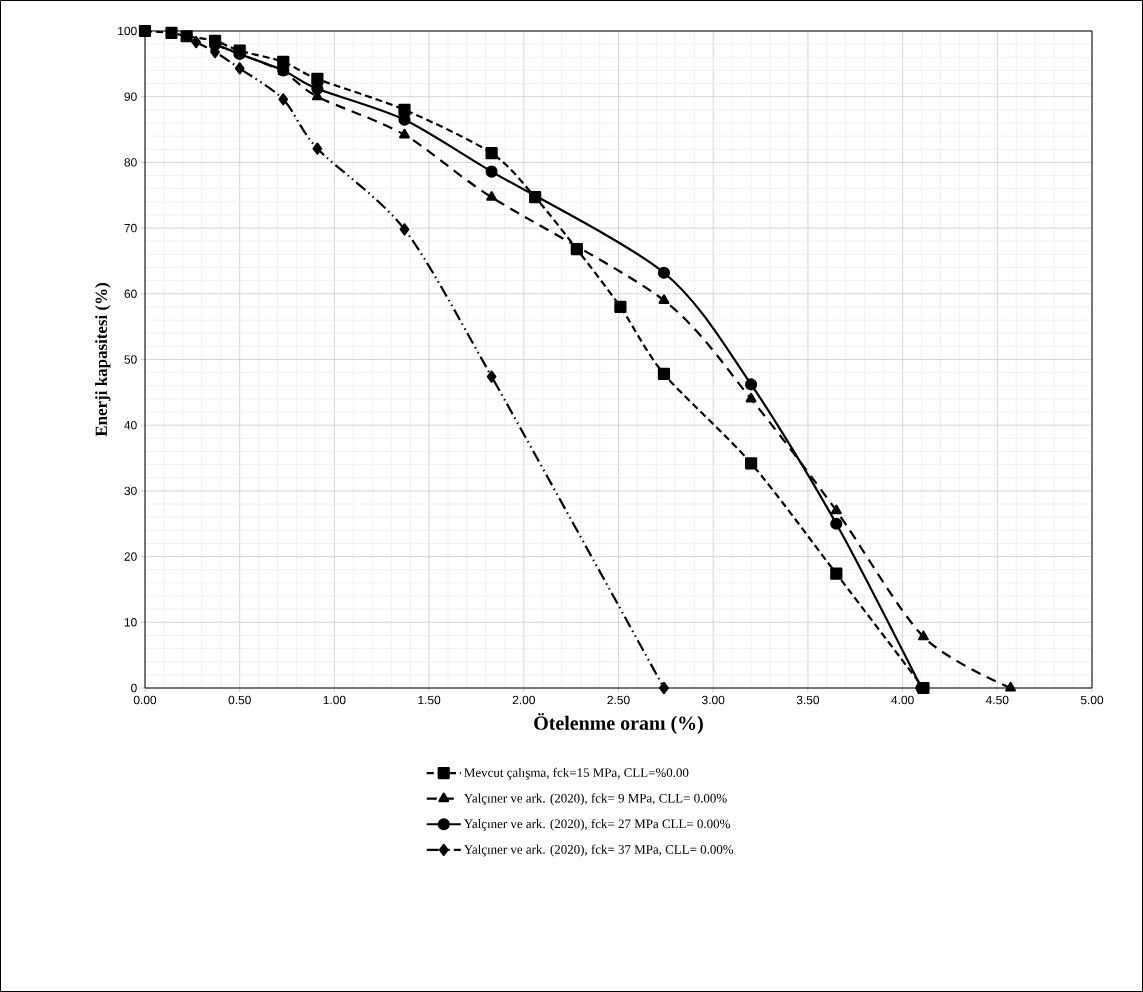 This screenshot has width=1143, height=992. I want to click on x-tick-label: 2.50, so click(618, 700).